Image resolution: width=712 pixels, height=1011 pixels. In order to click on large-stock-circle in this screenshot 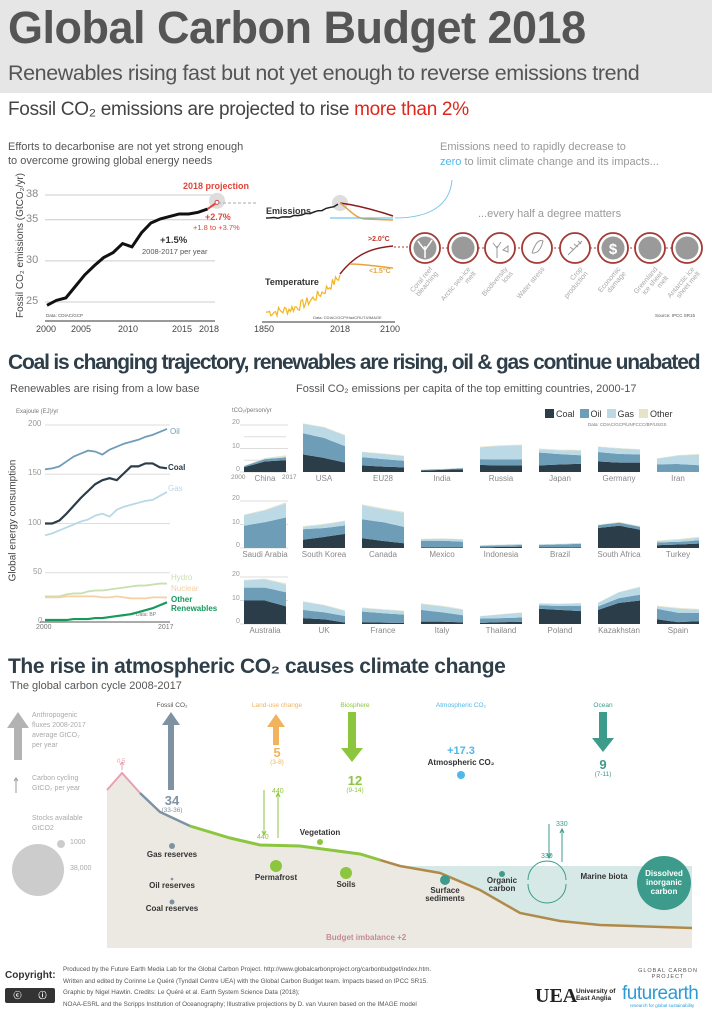, I will do `click(38, 870)`.